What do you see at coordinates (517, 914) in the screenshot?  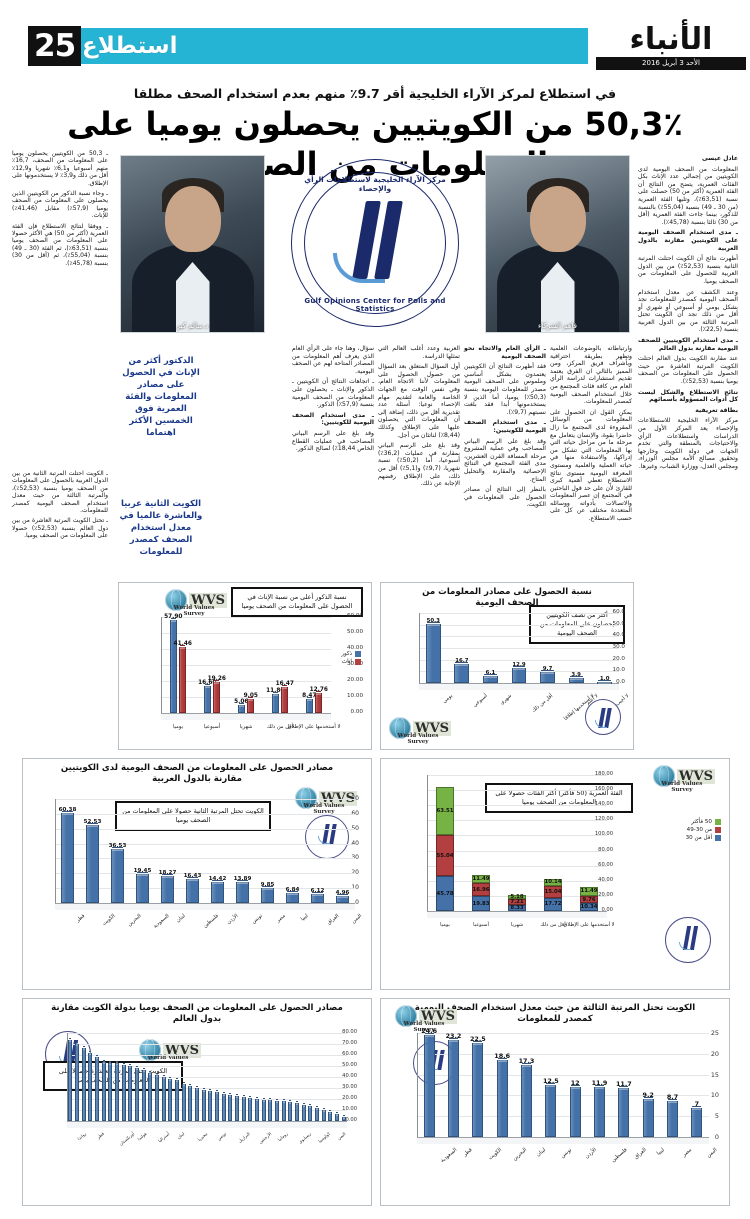 I see `axis-floor` at bounding box center [517, 914].